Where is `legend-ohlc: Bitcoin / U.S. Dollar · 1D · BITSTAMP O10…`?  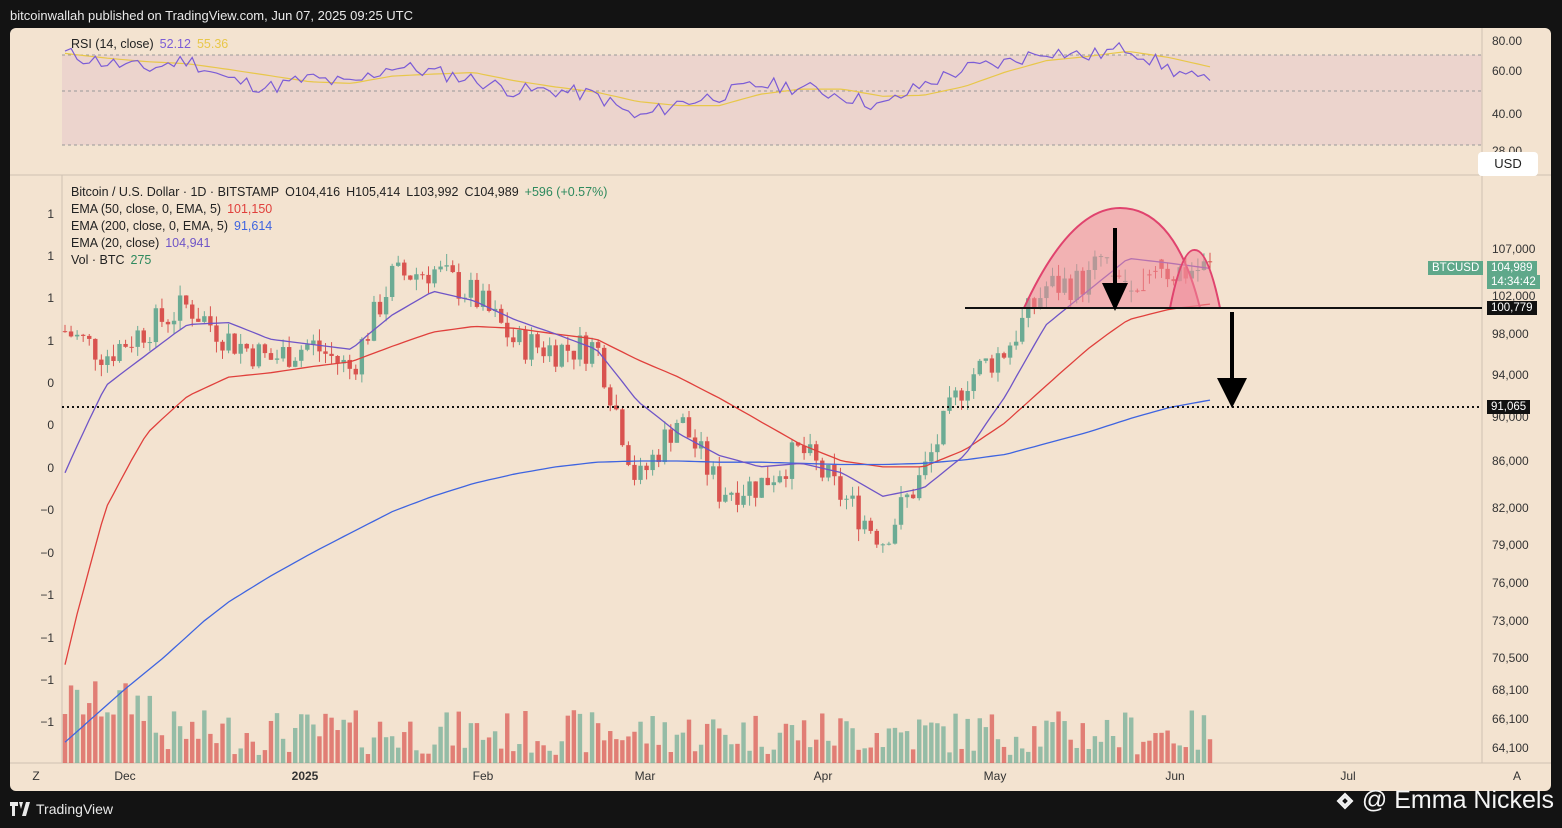
legend-ohlc: Bitcoin / U.S. Dollar · 1D · BITSTAMP O10… is located at coordinates (342, 192).